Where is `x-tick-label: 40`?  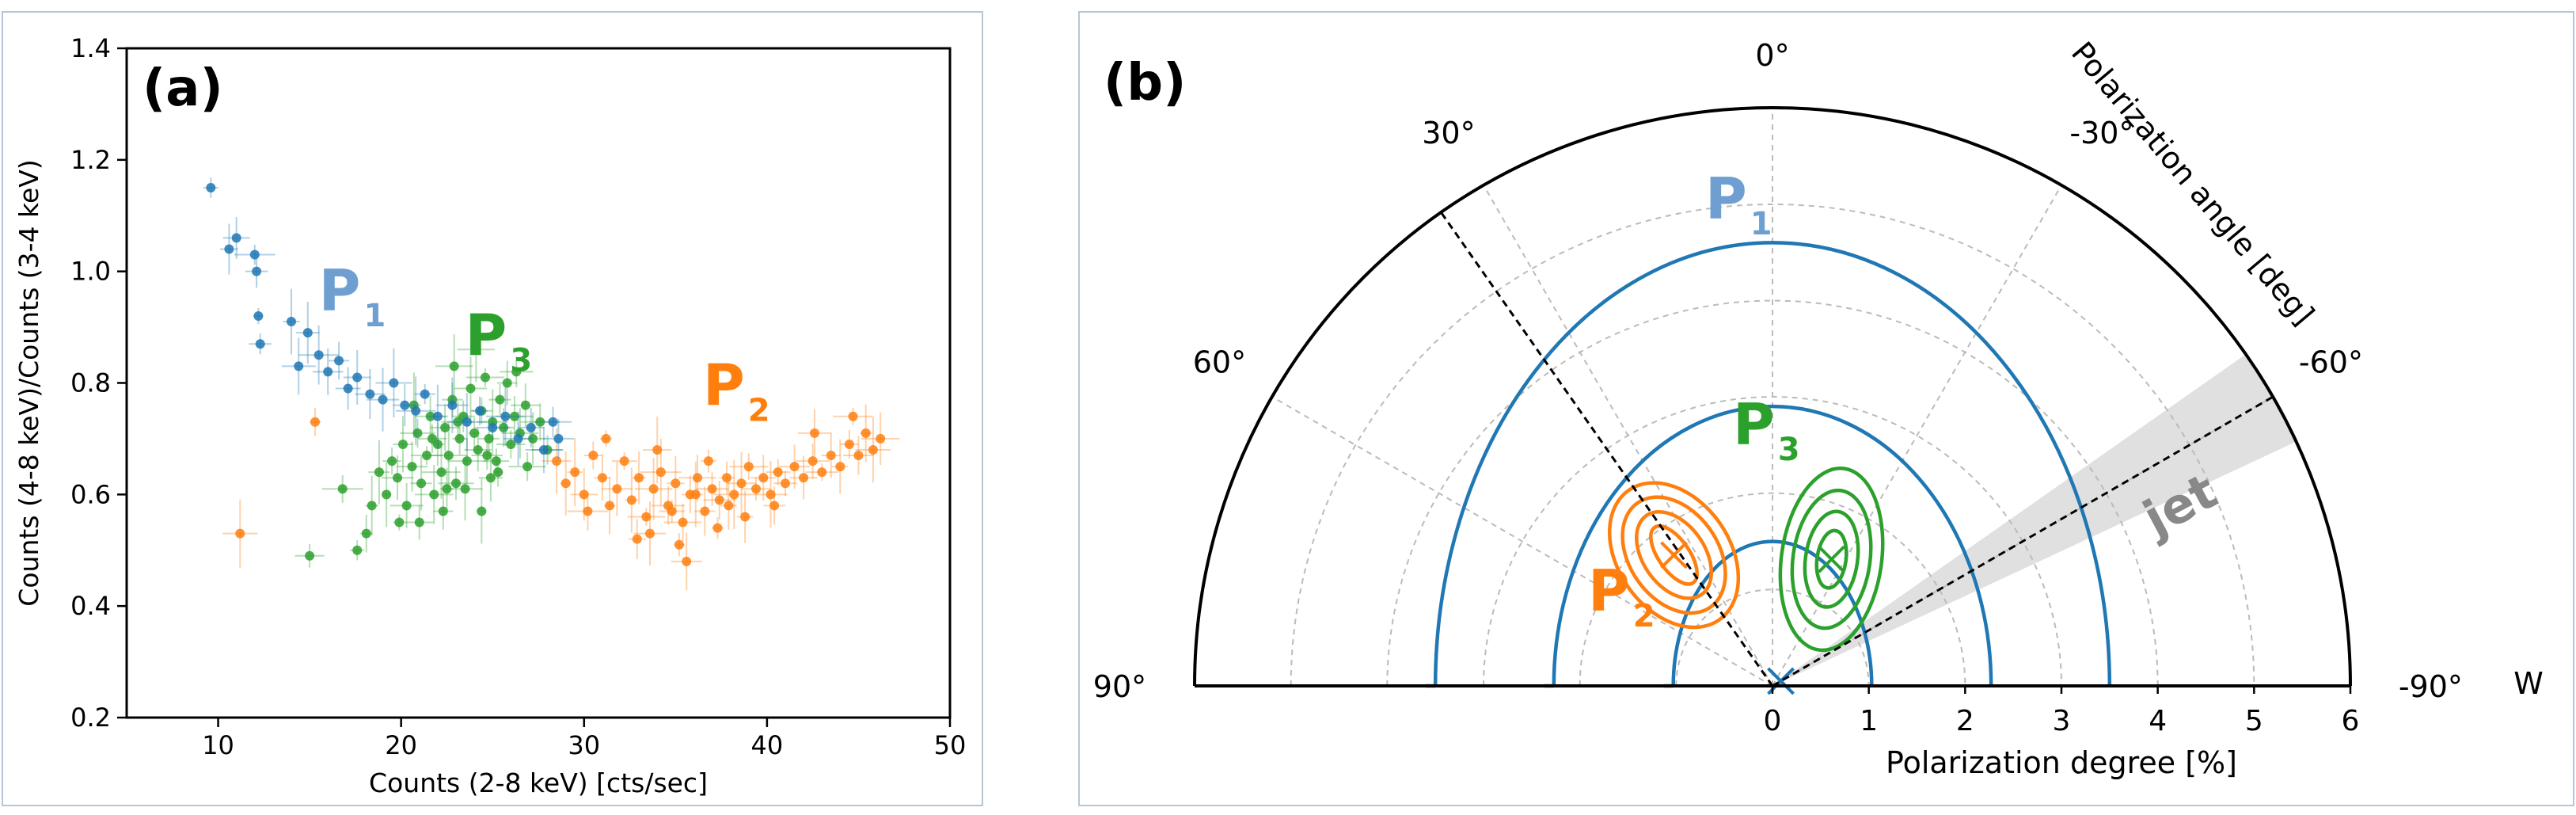 x-tick-label: 40 is located at coordinates (767, 745).